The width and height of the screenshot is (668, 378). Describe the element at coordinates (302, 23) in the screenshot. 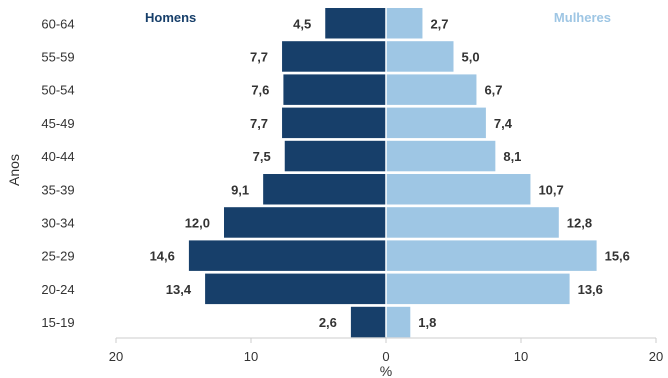

I see `value-label-men-60-64: 4,5` at that location.